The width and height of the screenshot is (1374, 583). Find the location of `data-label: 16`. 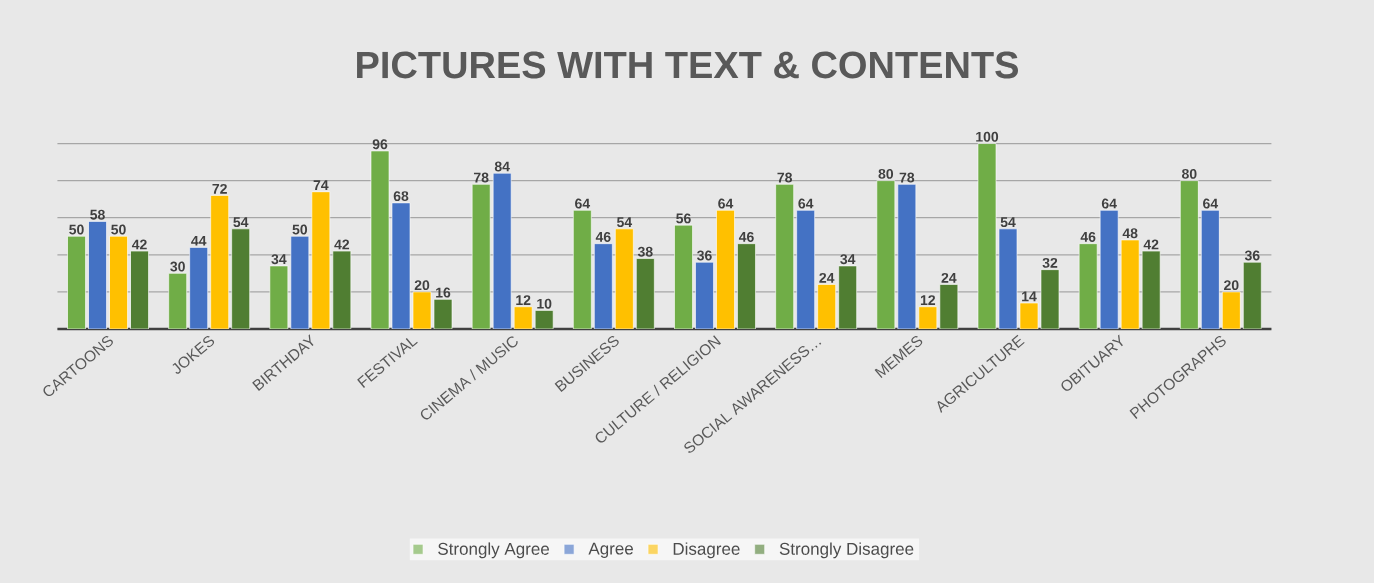

data-label: 16 is located at coordinates (443, 292).